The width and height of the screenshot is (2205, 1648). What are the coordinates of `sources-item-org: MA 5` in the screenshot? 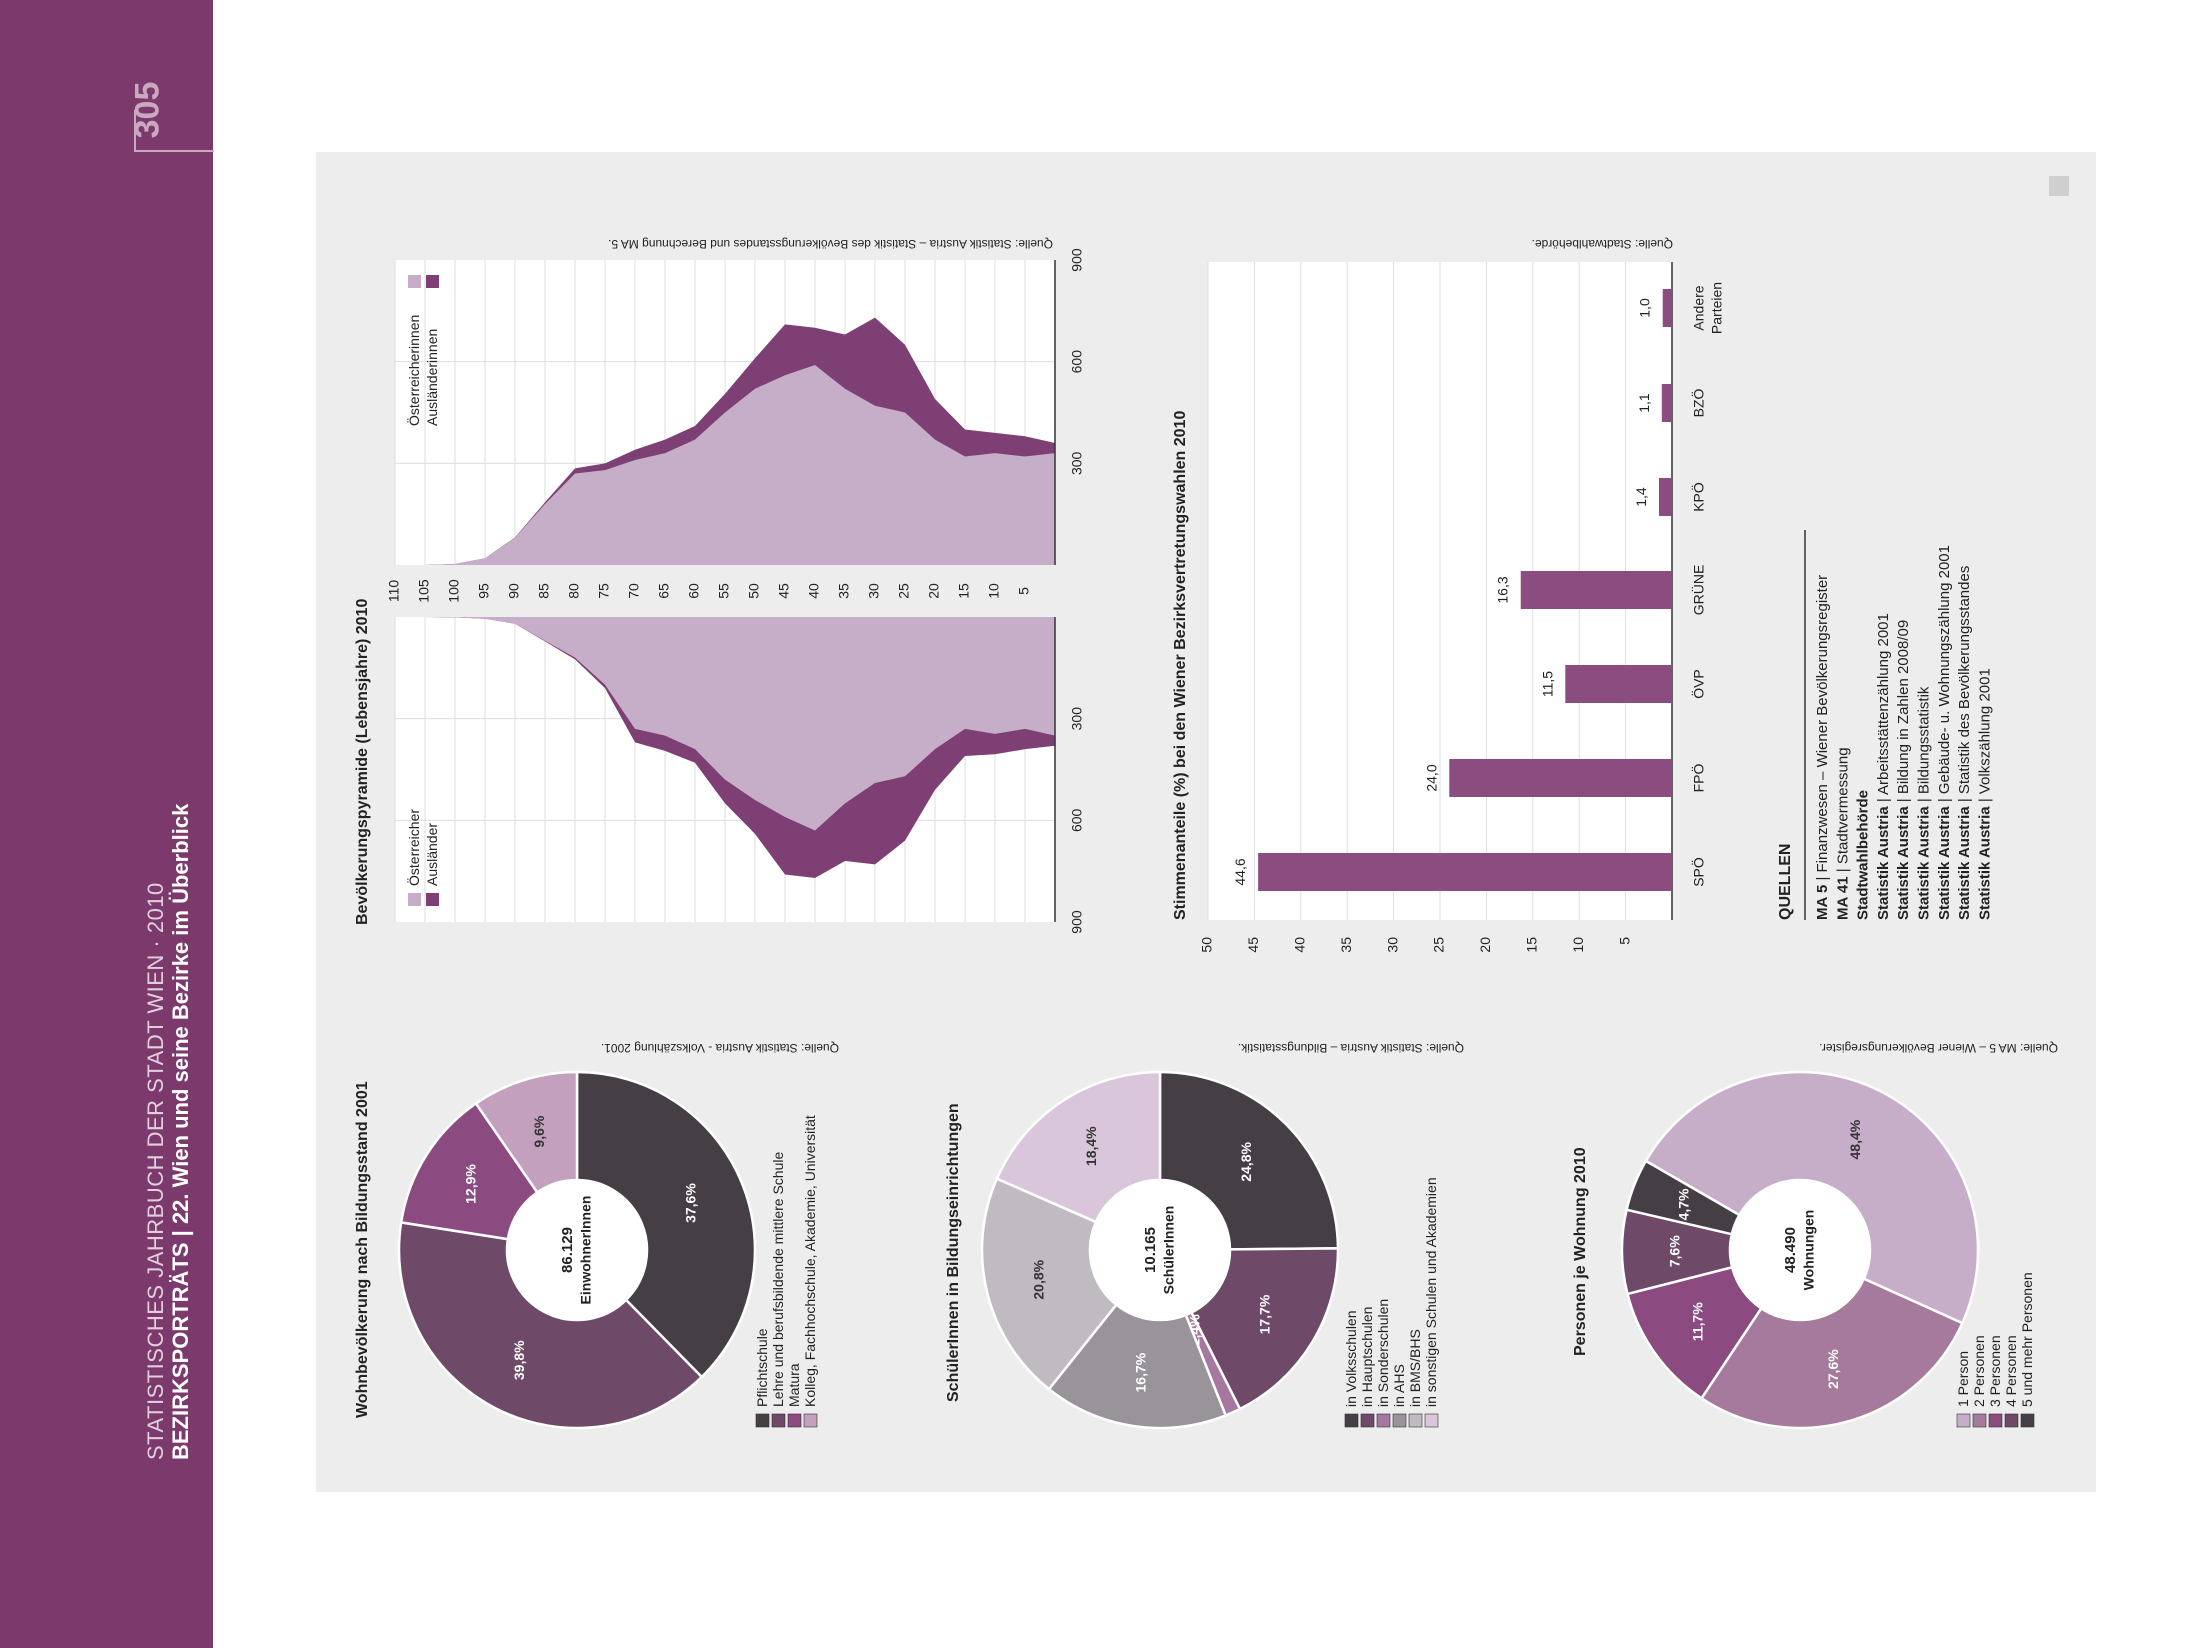 It's located at (1822, 902).